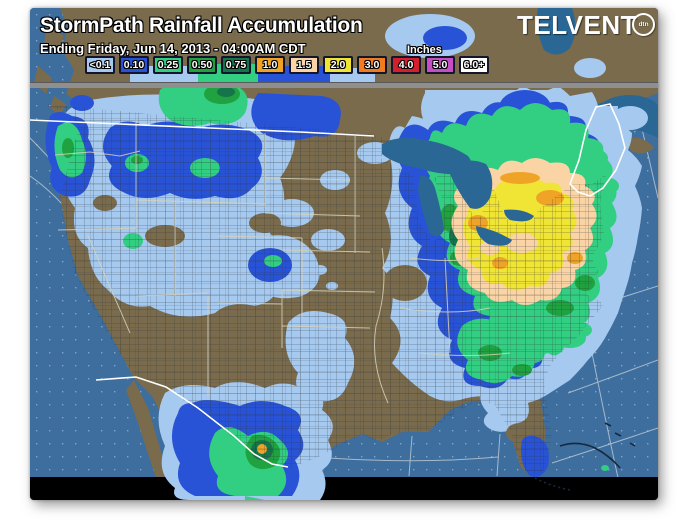  I want to click on legend-item: 2.0, so click(338, 65).